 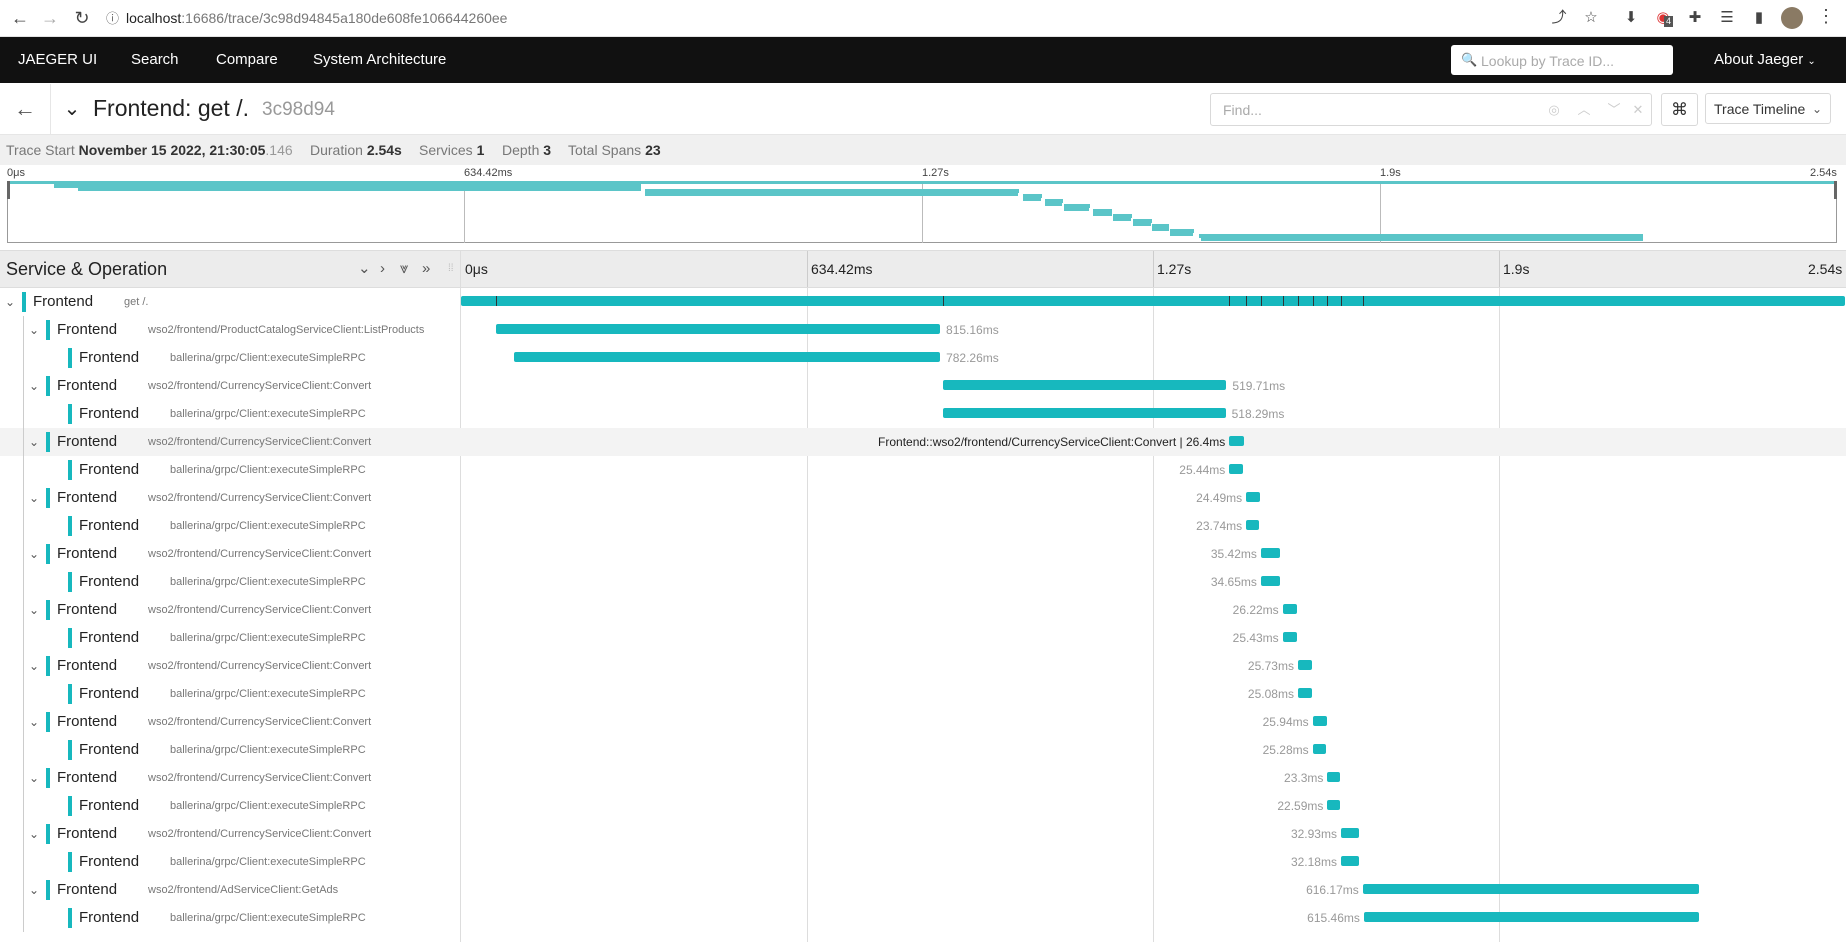 I want to click on collapse-one-icon: ⌄, so click(x=364, y=268).